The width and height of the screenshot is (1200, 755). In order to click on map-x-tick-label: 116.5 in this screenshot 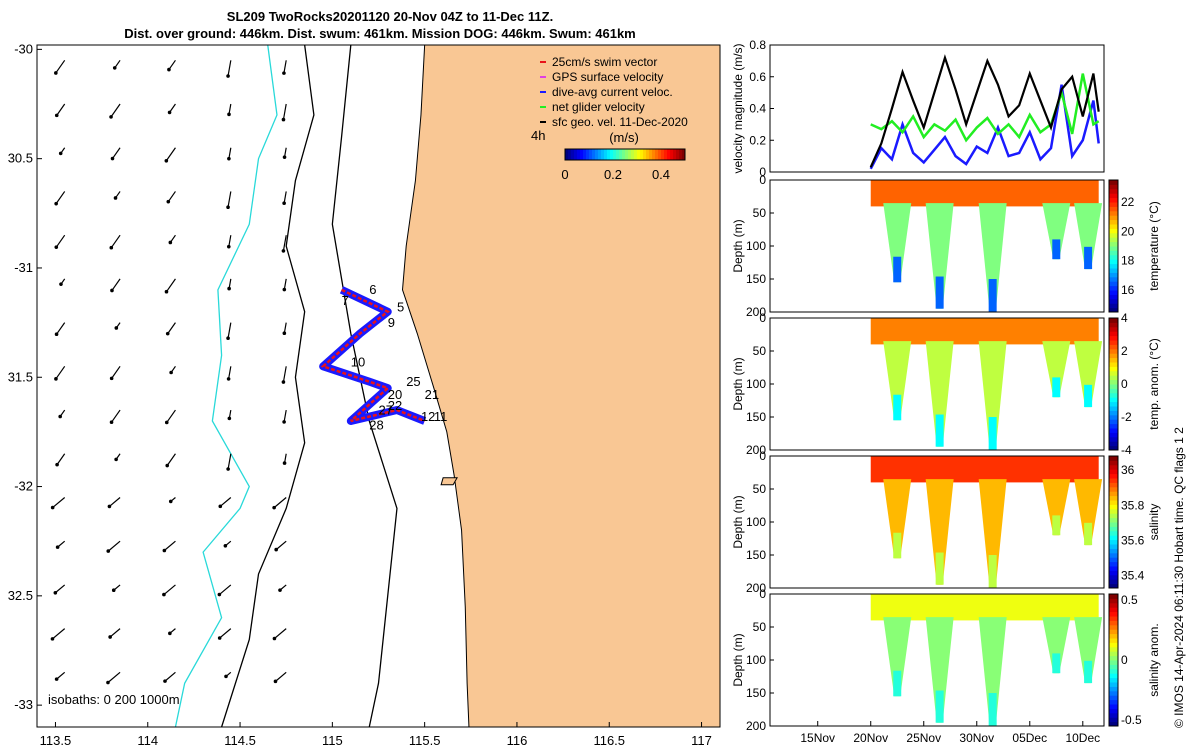, I will do `click(609, 740)`.